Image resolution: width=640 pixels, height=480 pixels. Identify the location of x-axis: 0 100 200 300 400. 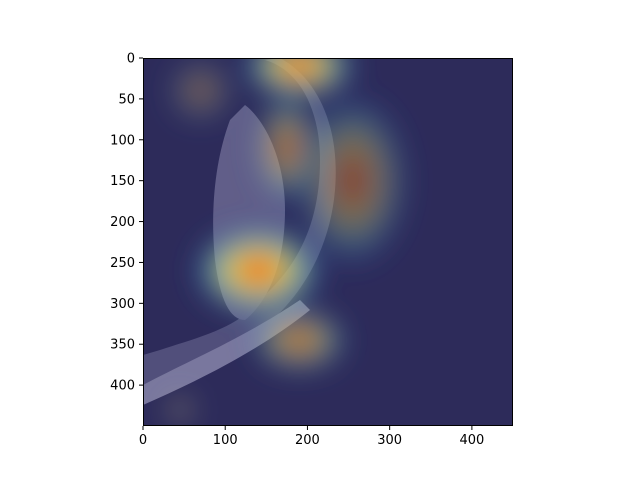
(311, 437).